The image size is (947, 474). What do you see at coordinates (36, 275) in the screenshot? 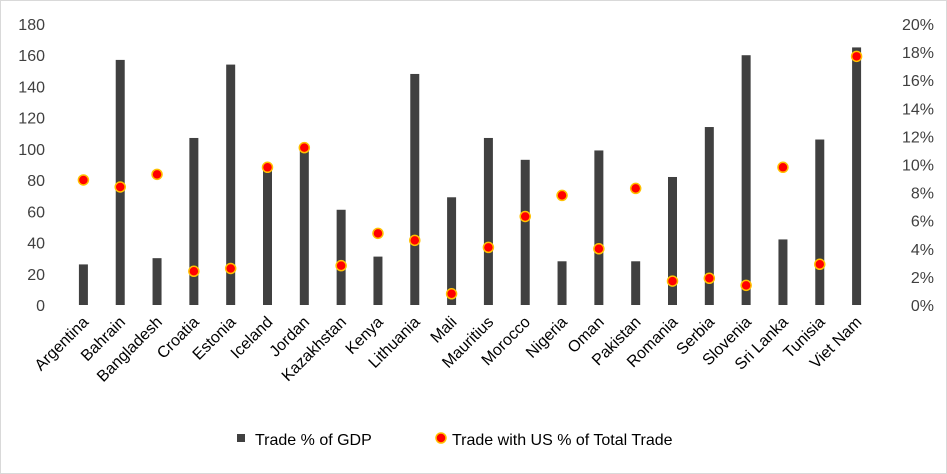
I see `left-tick-label: 20` at bounding box center [36, 275].